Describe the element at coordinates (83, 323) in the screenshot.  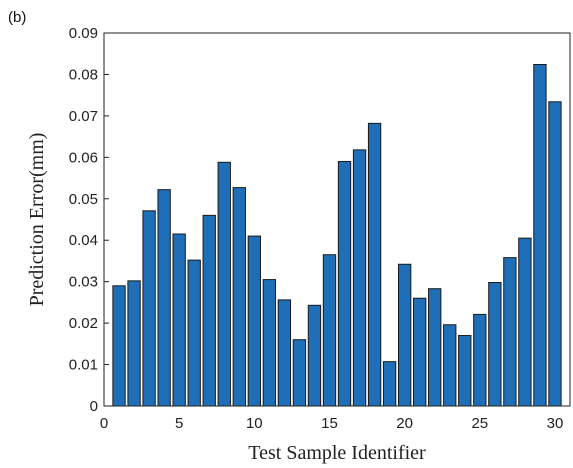
I see `y-tick-label: 0.02` at that location.